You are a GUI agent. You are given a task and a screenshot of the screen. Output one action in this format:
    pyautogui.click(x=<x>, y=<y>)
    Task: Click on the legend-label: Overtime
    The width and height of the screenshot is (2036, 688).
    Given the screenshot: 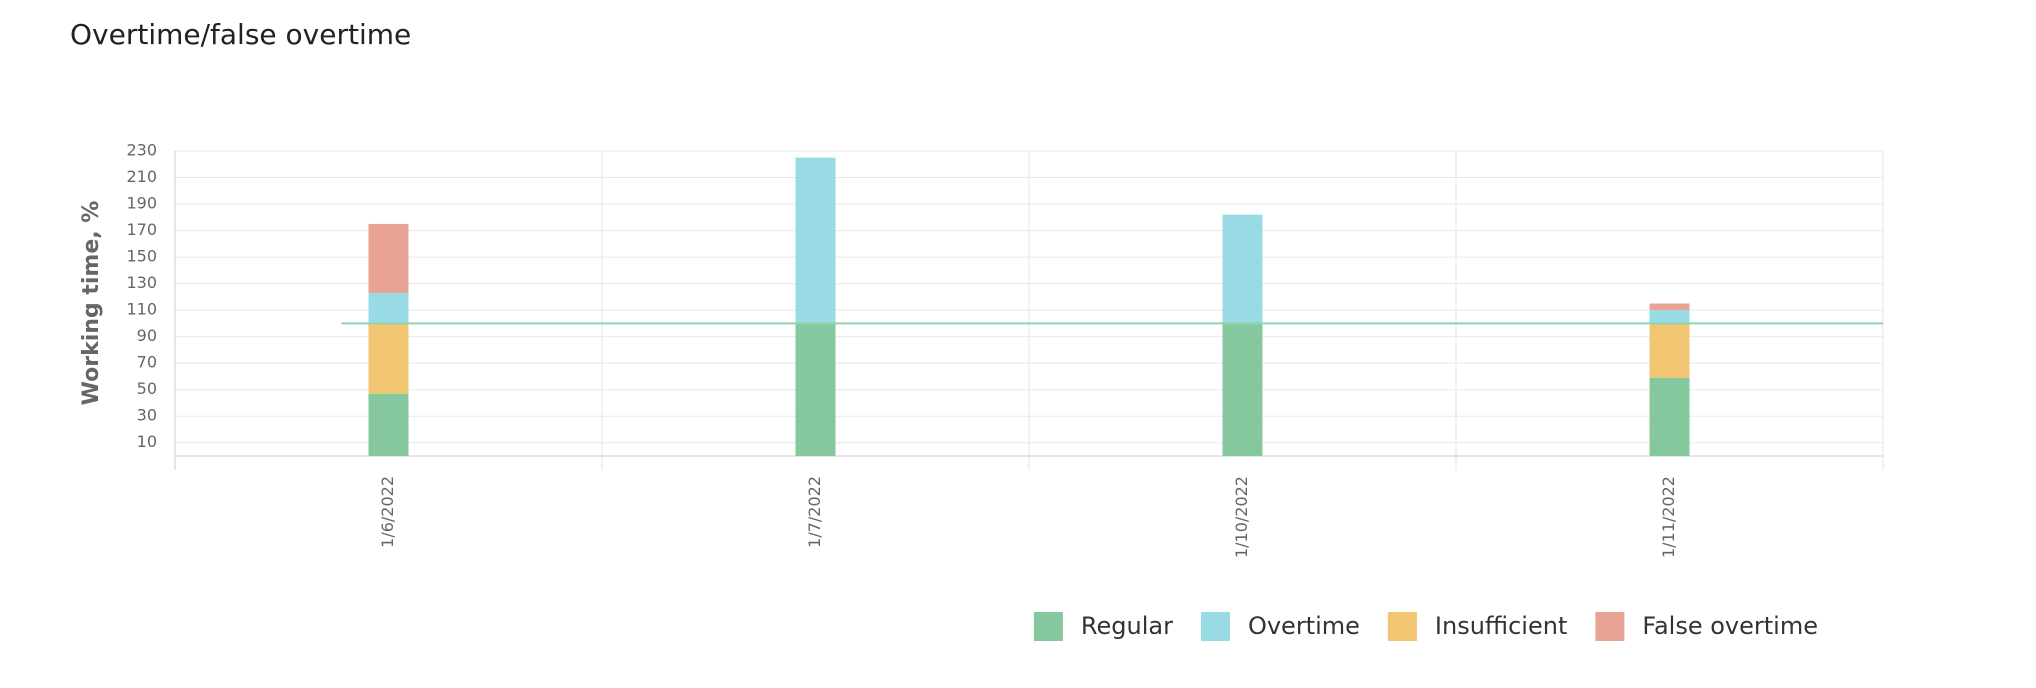 What is the action you would take?
    pyautogui.click(x=1304, y=626)
    